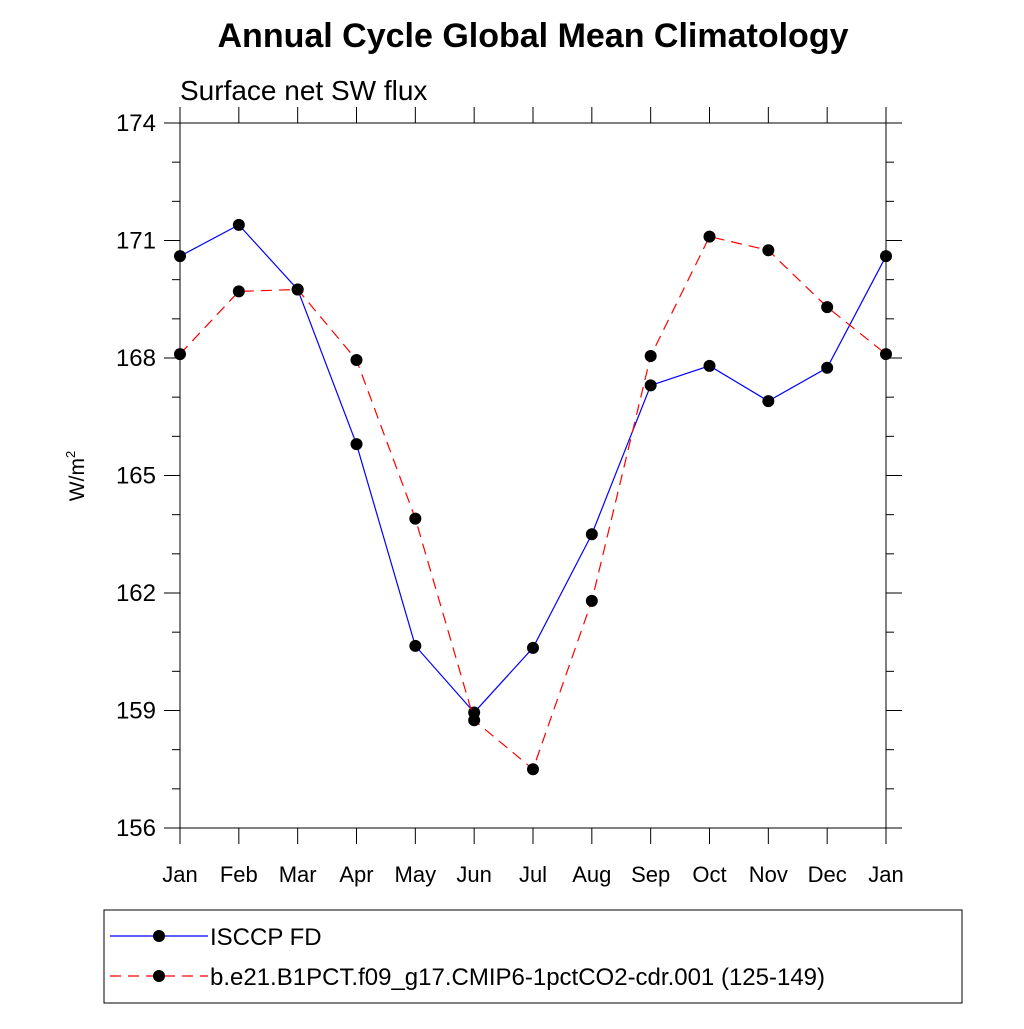 This screenshot has width=1024, height=1029. What do you see at coordinates (136, 476) in the screenshot?
I see `y-tick-label: 165` at bounding box center [136, 476].